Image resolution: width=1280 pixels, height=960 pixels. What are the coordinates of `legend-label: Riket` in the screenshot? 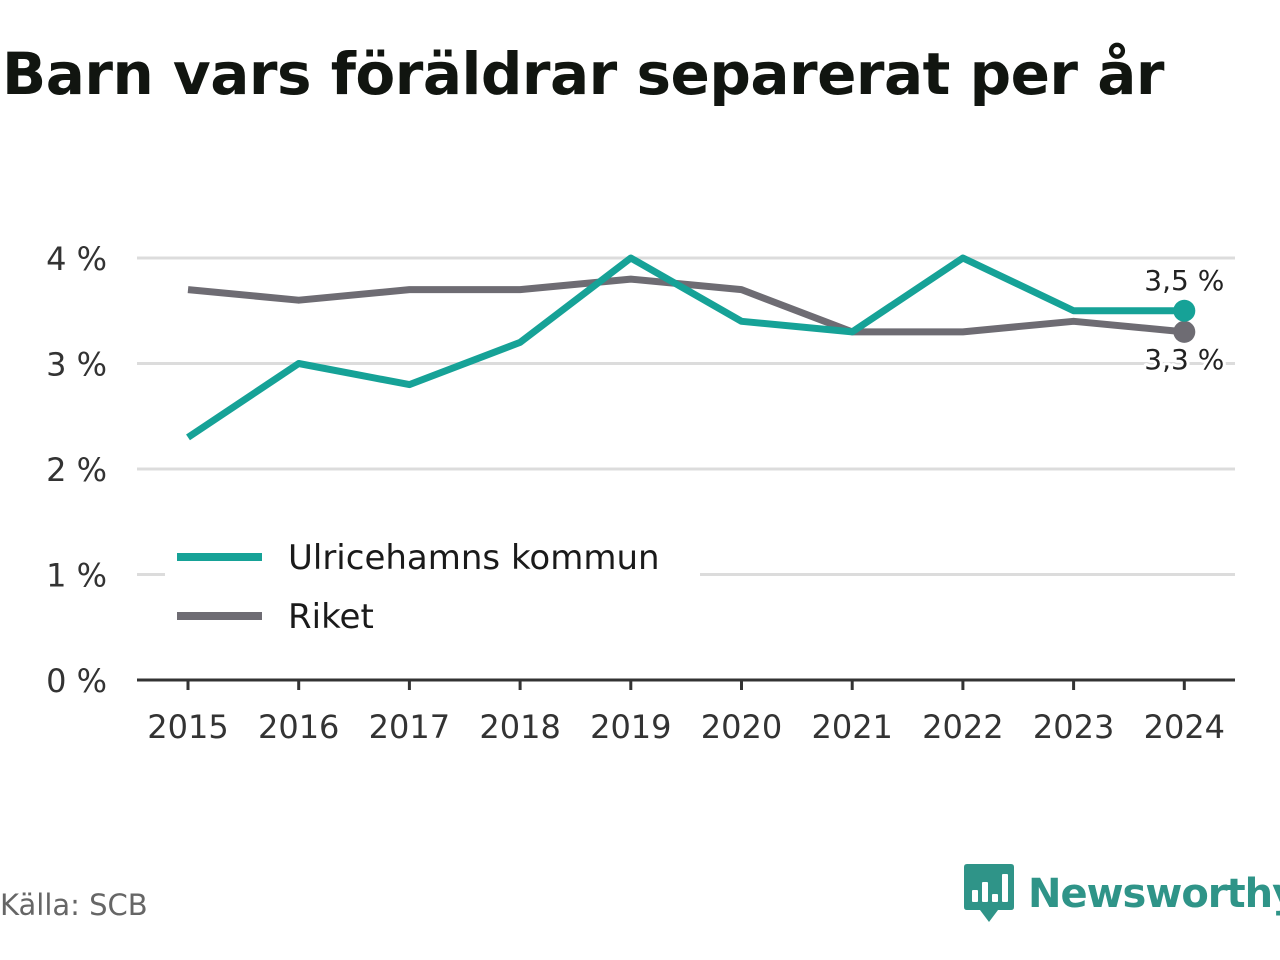 It's located at (331, 617).